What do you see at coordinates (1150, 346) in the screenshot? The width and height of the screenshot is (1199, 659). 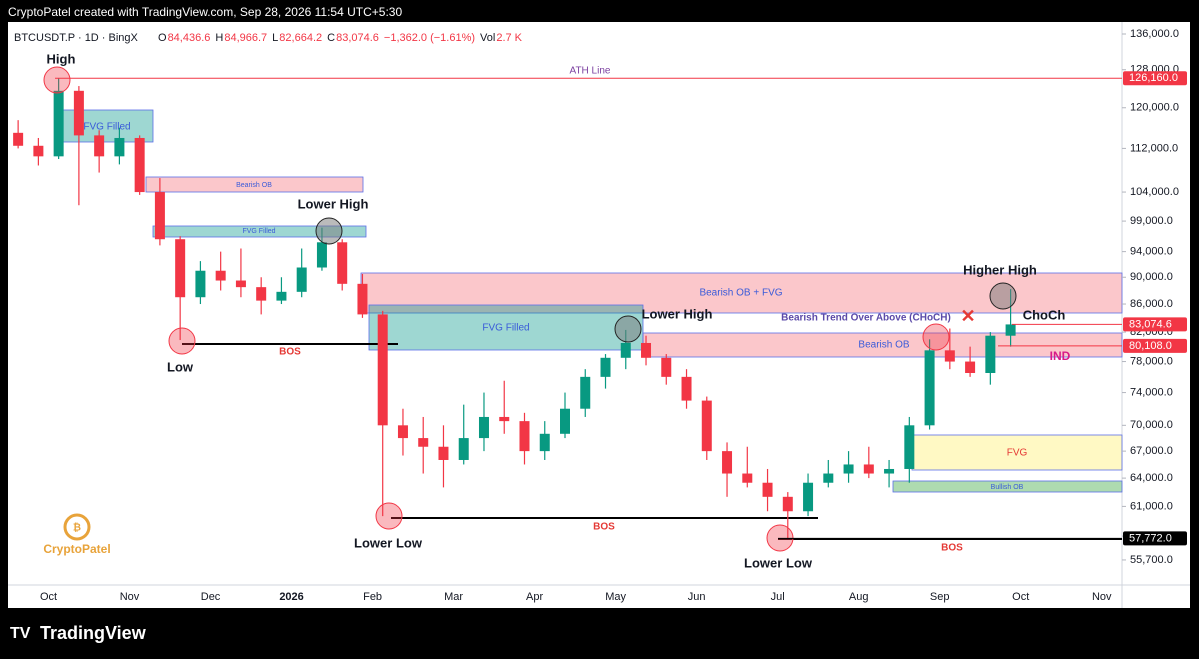 I see `price-level-label: 80,108.0` at bounding box center [1150, 346].